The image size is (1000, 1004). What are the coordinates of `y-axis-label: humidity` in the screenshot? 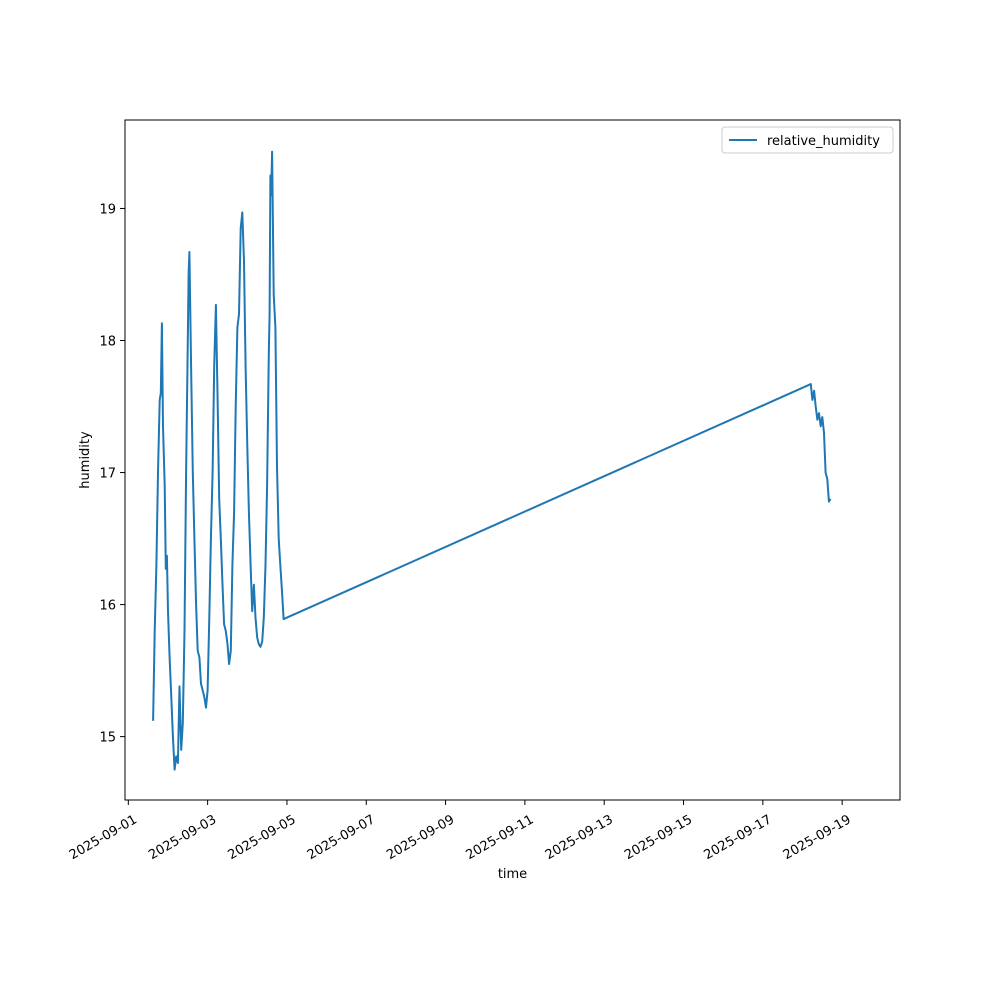 It's located at (85, 460).